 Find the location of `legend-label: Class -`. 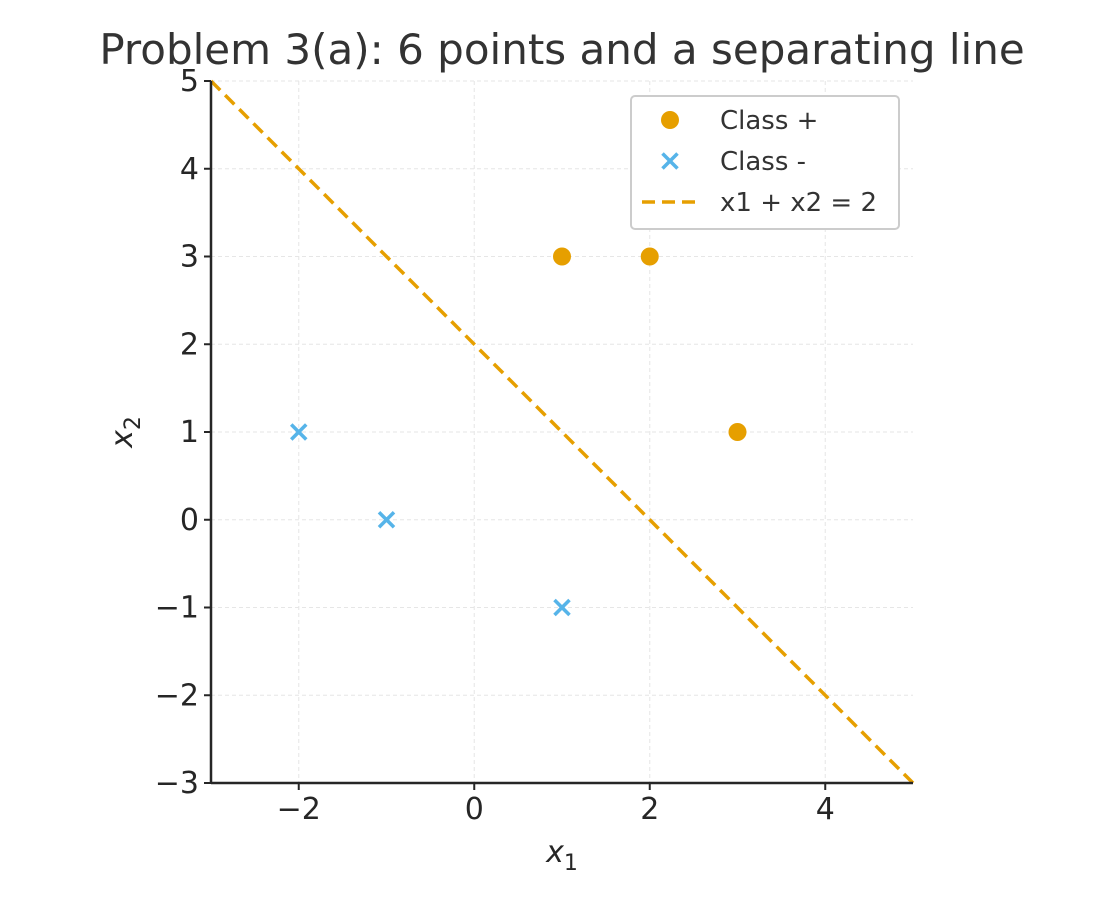

legend-label: Class - is located at coordinates (763, 162).